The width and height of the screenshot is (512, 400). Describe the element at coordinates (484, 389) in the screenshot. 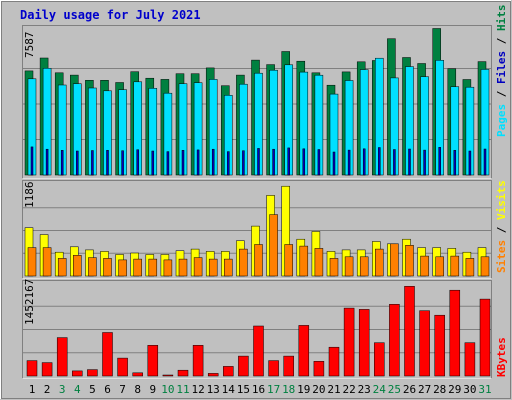

I see `day-label: 31` at that location.